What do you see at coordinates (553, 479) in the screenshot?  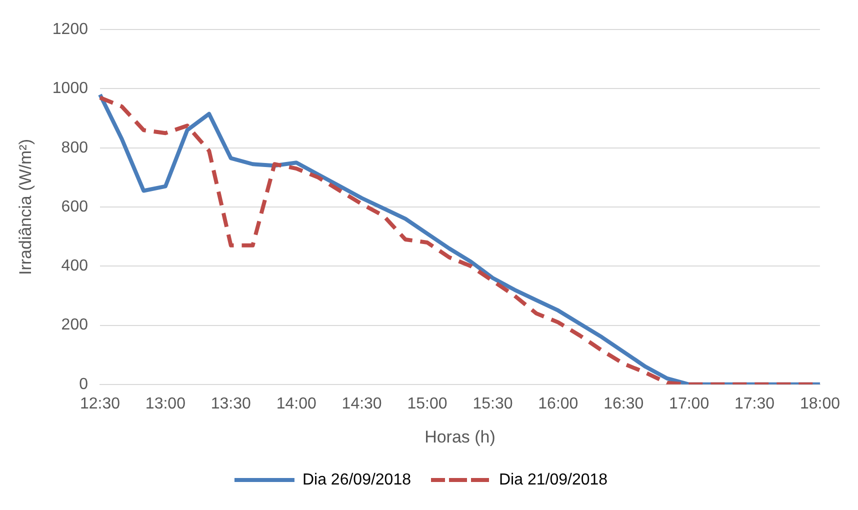 I see `legend-label: Dia 21/09/2018` at bounding box center [553, 479].